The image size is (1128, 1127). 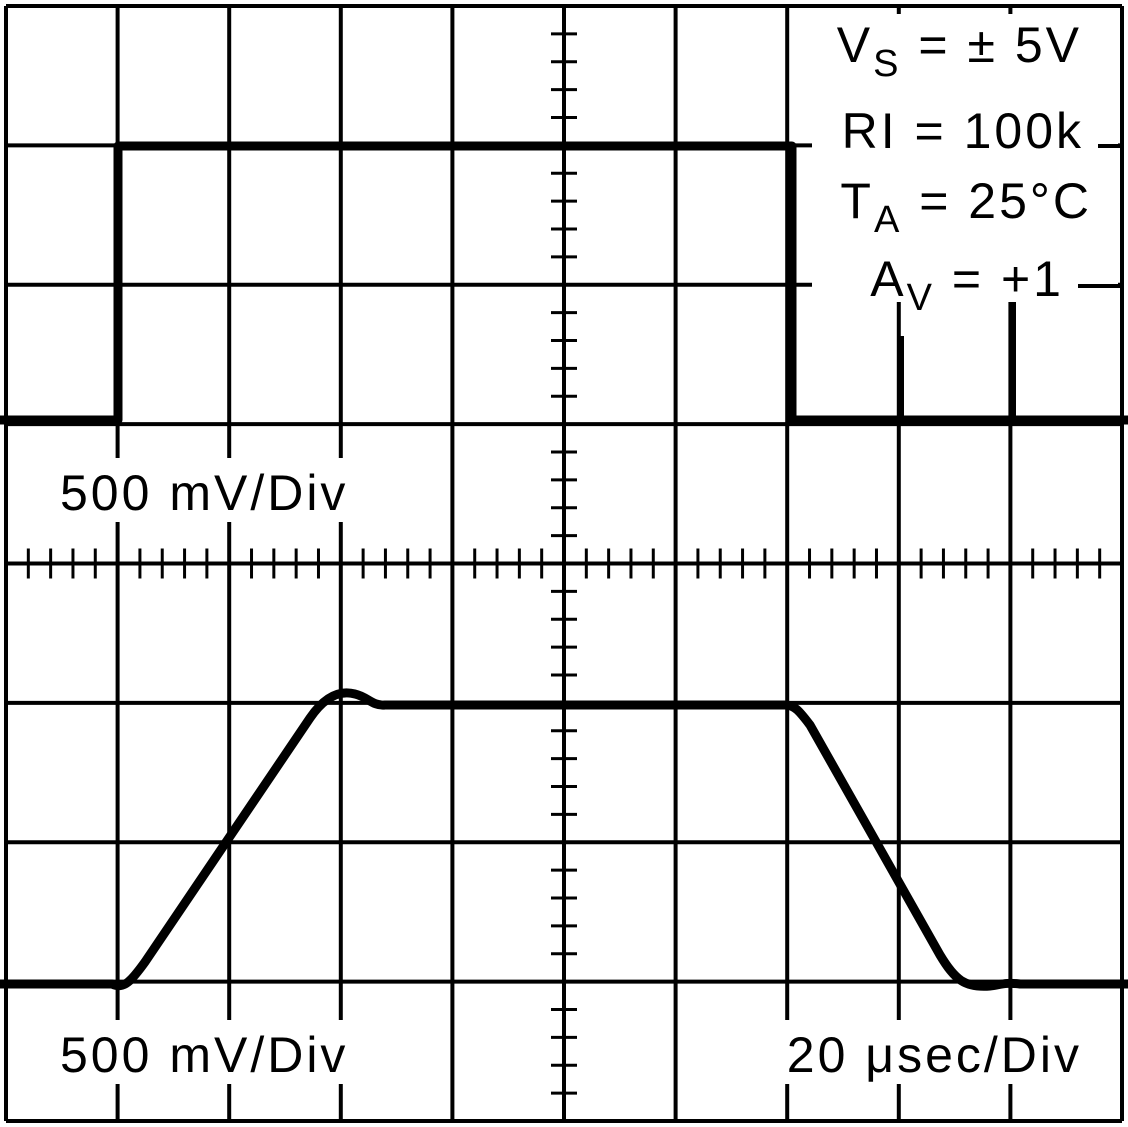 What do you see at coordinates (959, 51) in the screenshot?
I see `condition-label: VS = ± 5V` at bounding box center [959, 51].